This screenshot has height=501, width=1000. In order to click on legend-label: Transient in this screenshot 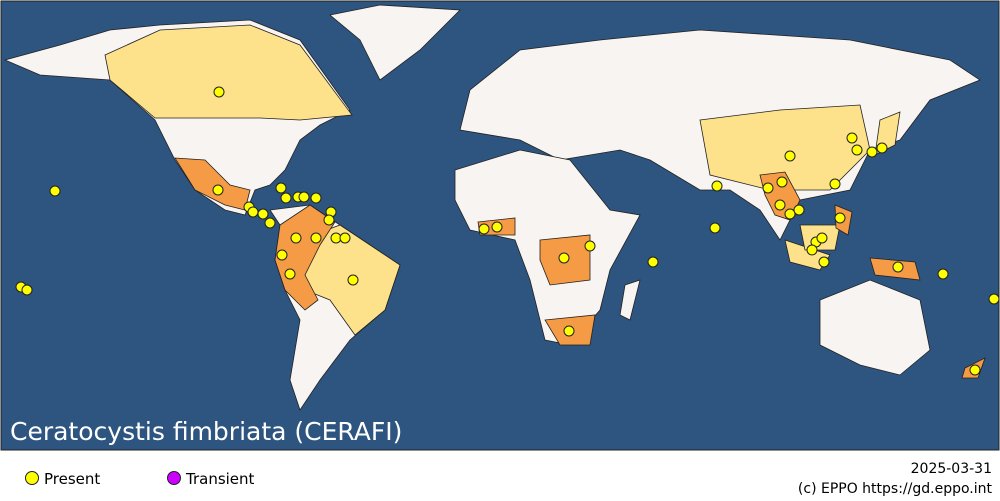, I will do `click(220, 479)`.